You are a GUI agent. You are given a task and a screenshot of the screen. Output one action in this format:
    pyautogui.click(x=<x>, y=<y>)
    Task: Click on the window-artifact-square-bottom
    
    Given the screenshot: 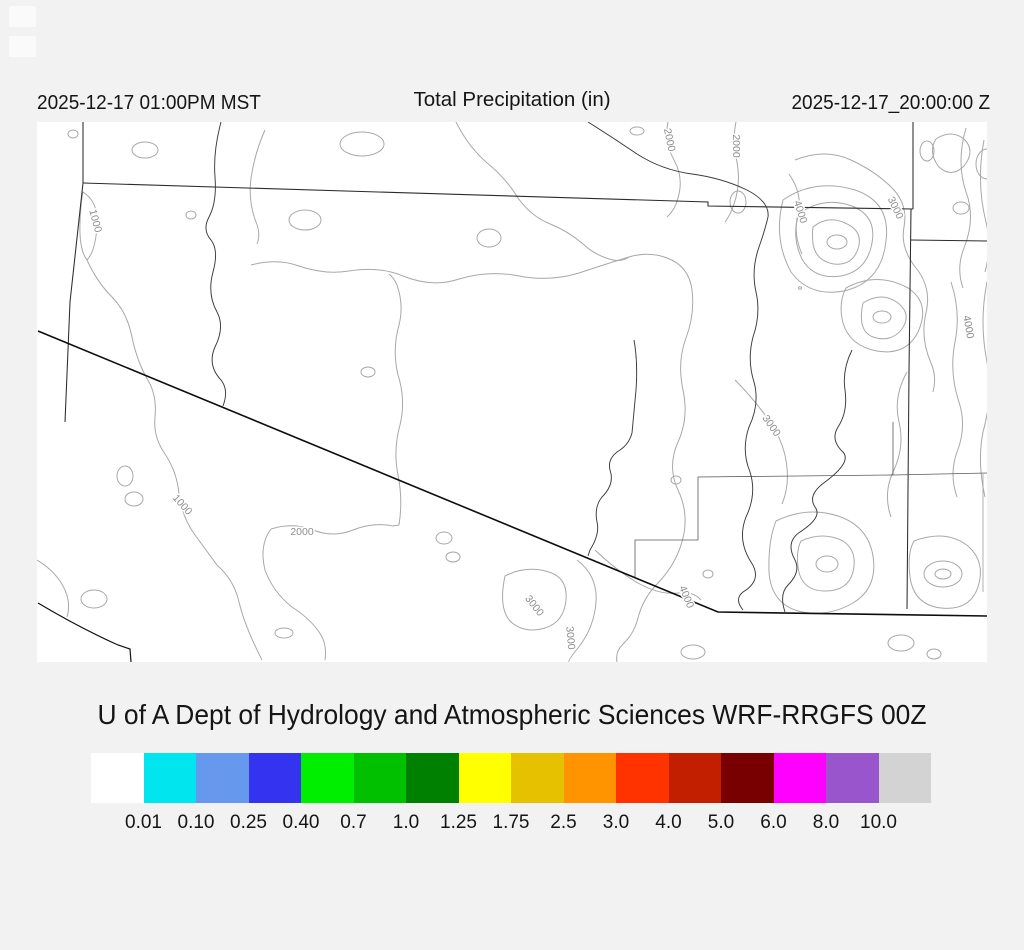 What is the action you would take?
    pyautogui.click(x=22, y=46)
    